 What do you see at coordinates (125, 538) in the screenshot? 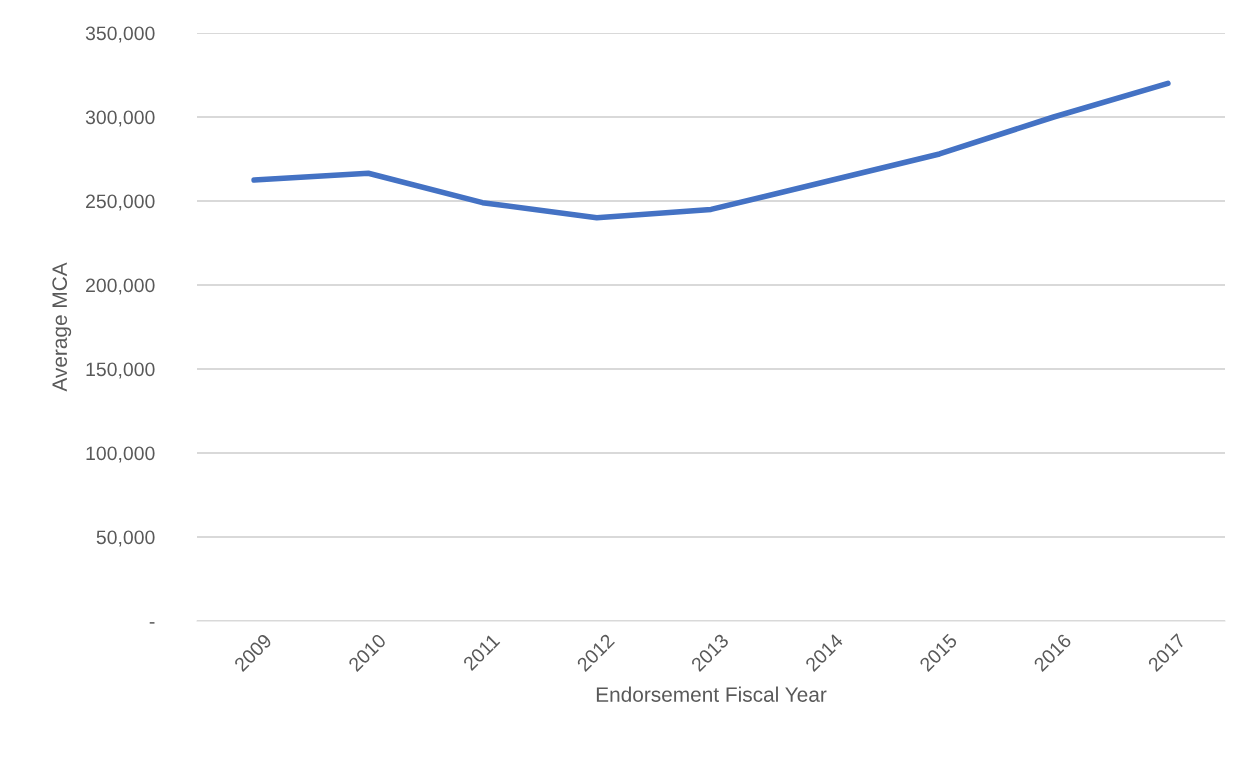
I see `y-tick-label: 50,000` at bounding box center [125, 538].